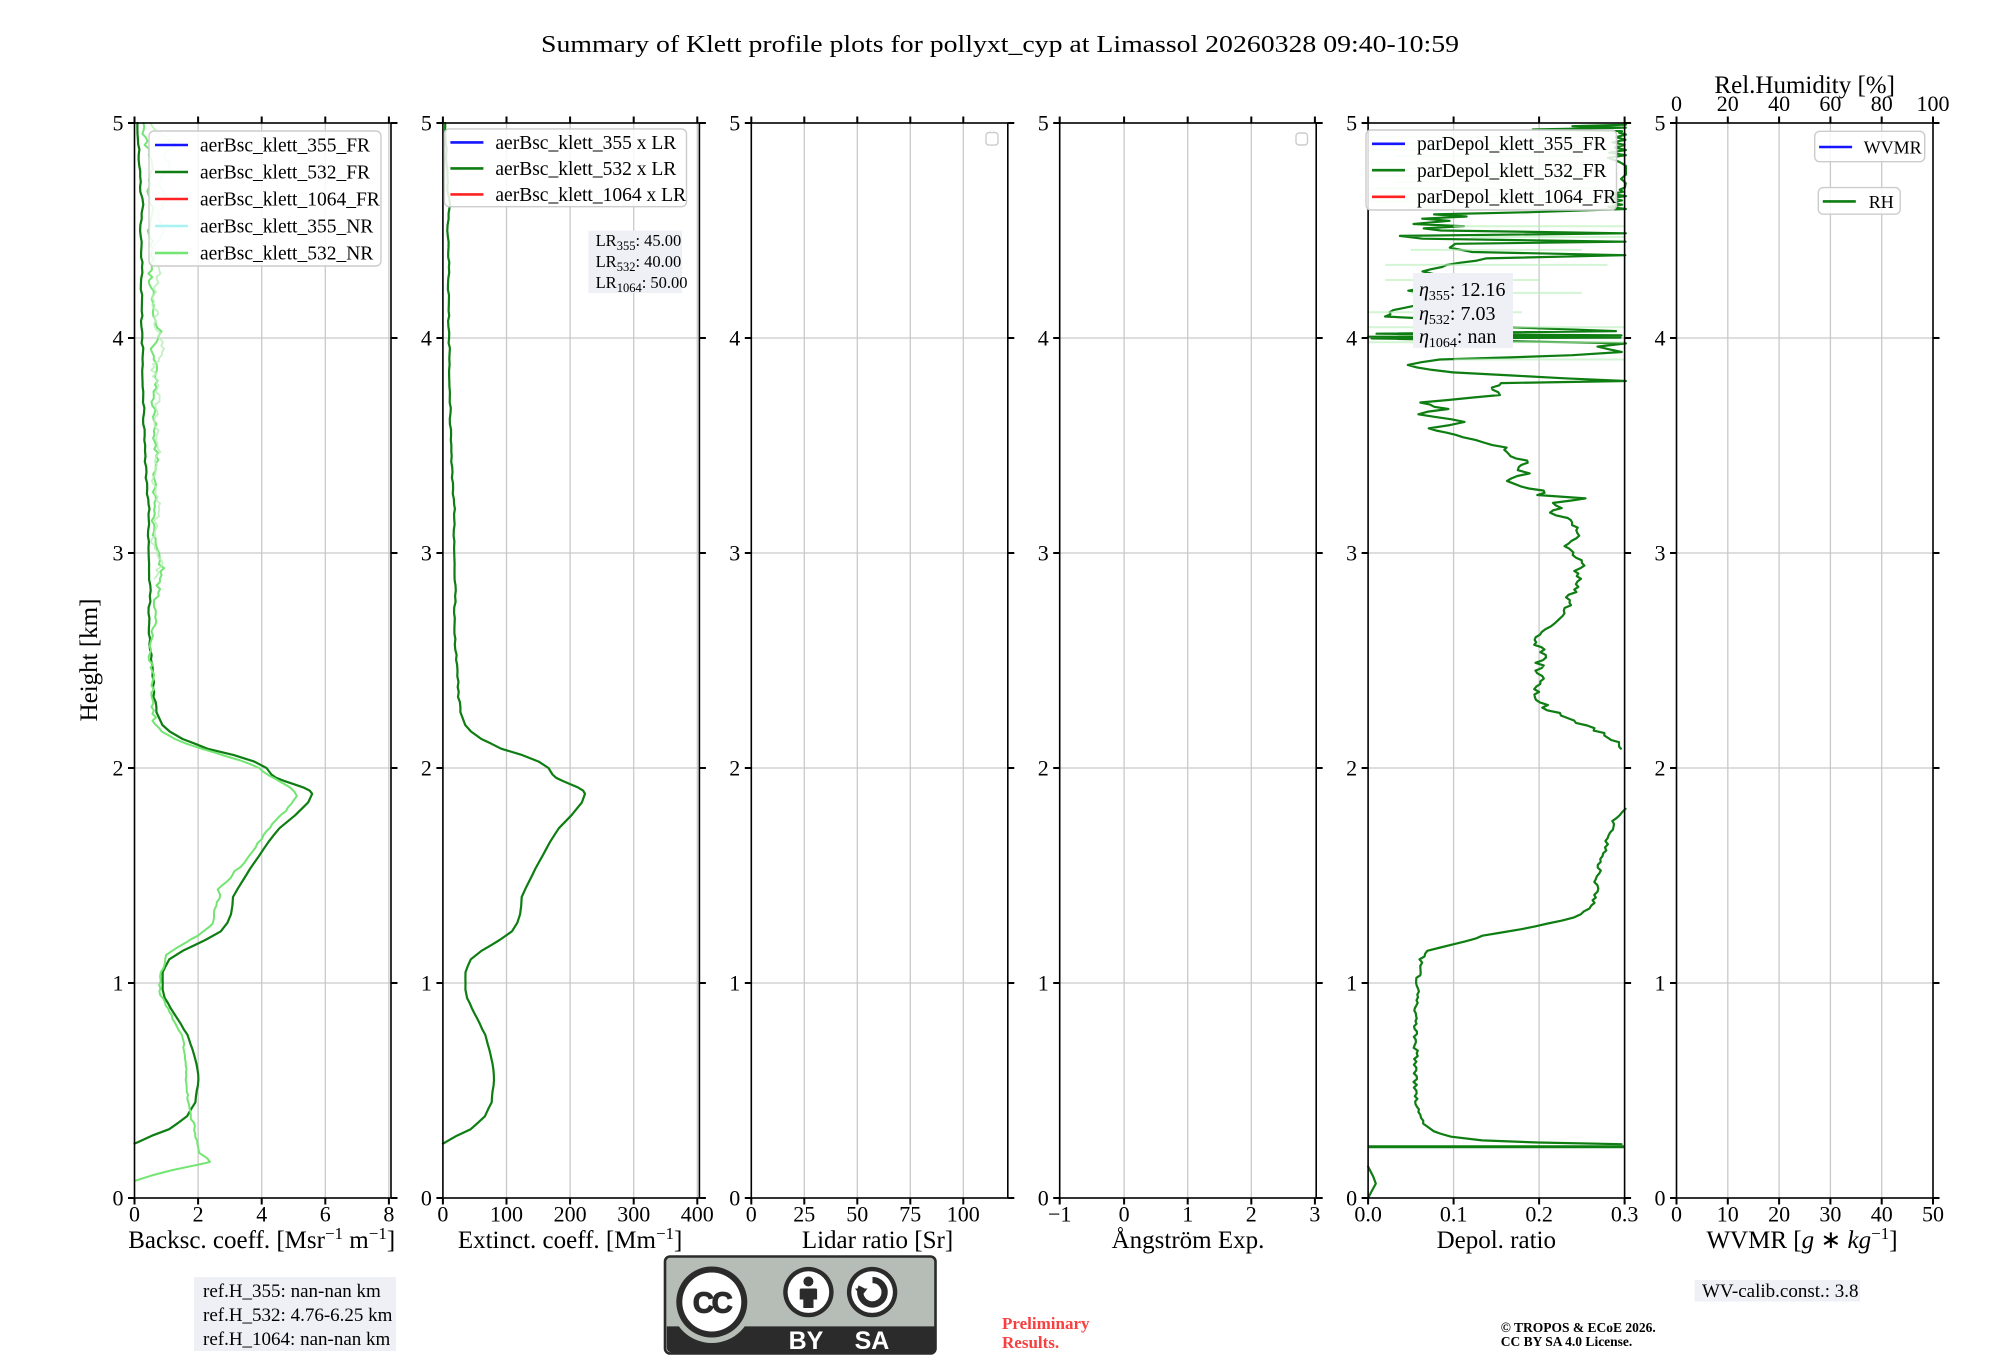 The height and width of the screenshot is (1365, 2000). Describe the element at coordinates (286, 254) in the screenshot. I see `svg-text: aerBsc_klett_532_NR` at that location.